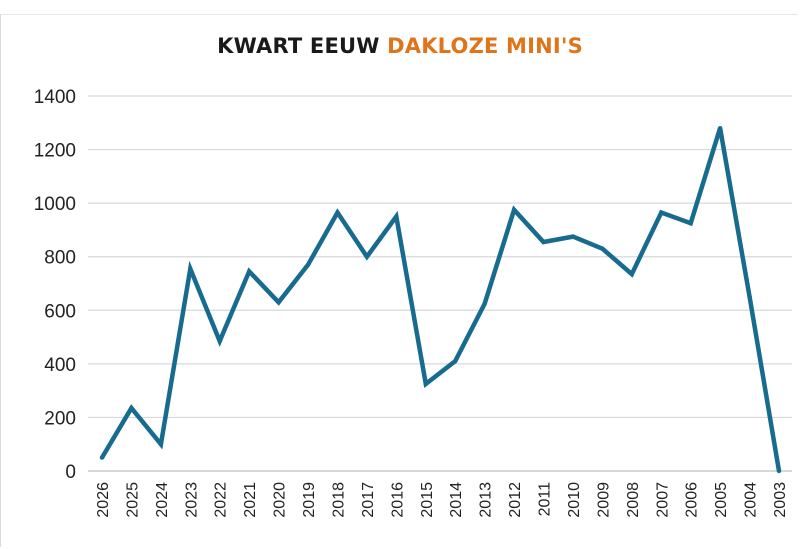  I want to click on x-tick-label: 2010, so click(574, 500).